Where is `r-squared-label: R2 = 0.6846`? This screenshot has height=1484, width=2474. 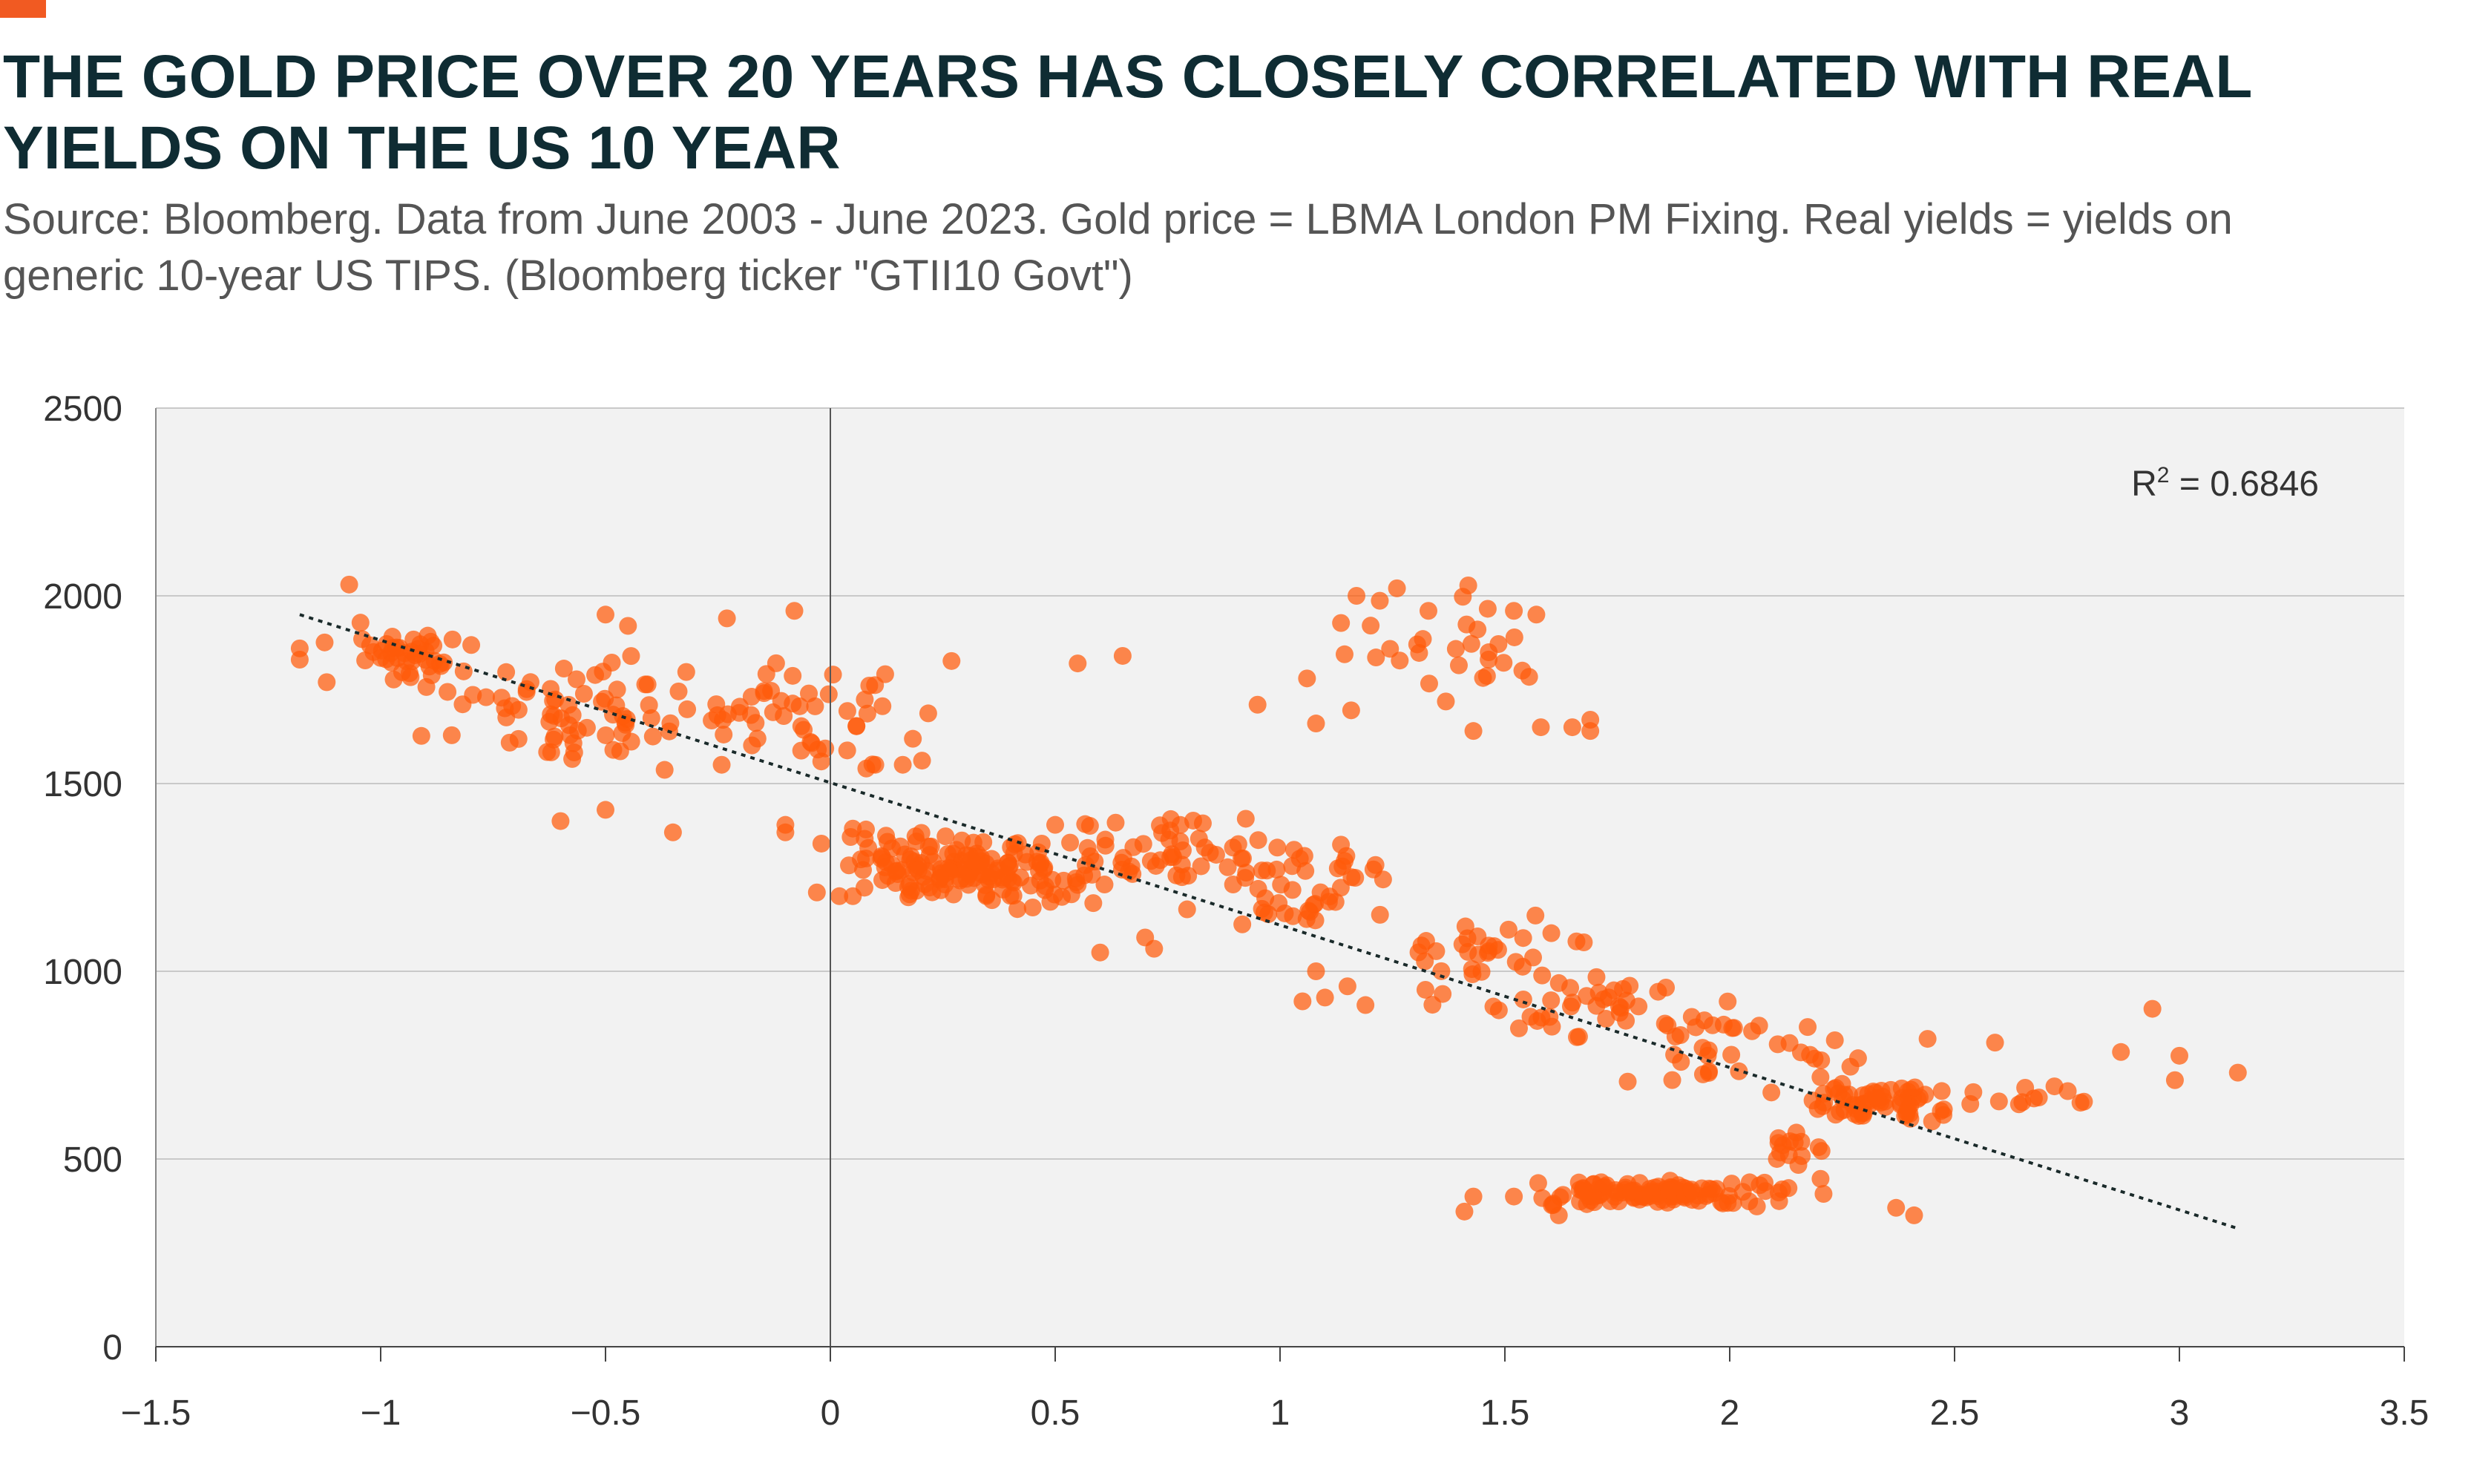
r-squared-label: R2 = 0.6846 is located at coordinates (2225, 483).